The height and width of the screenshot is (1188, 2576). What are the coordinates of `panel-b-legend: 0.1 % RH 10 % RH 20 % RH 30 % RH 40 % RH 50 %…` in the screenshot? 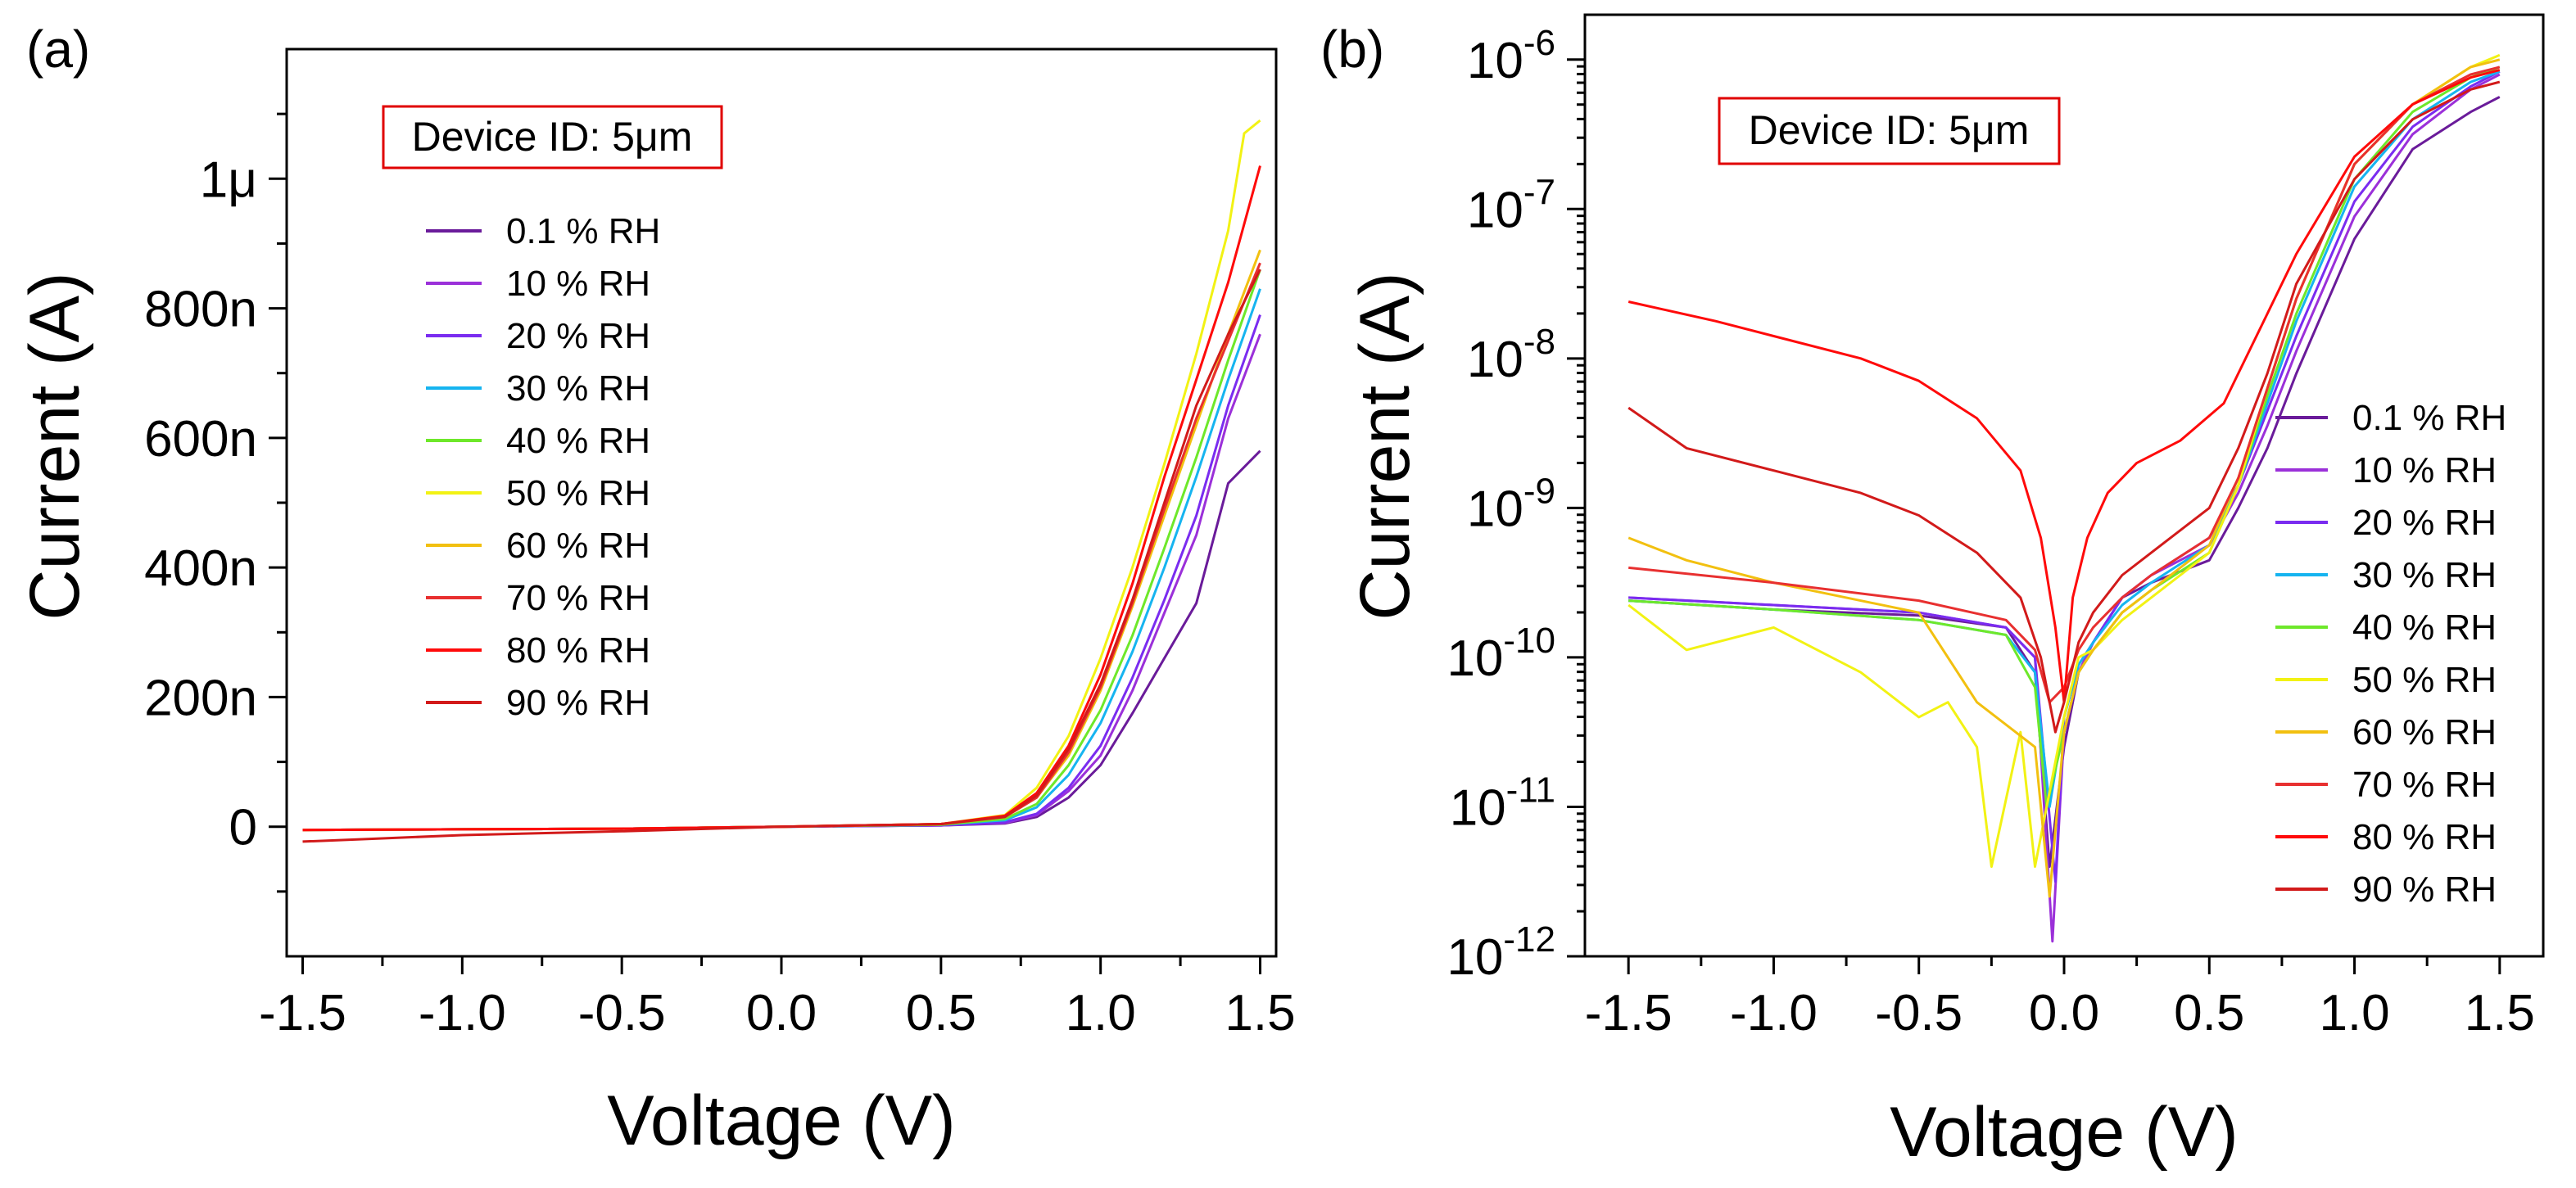 It's located at (2390, 654).